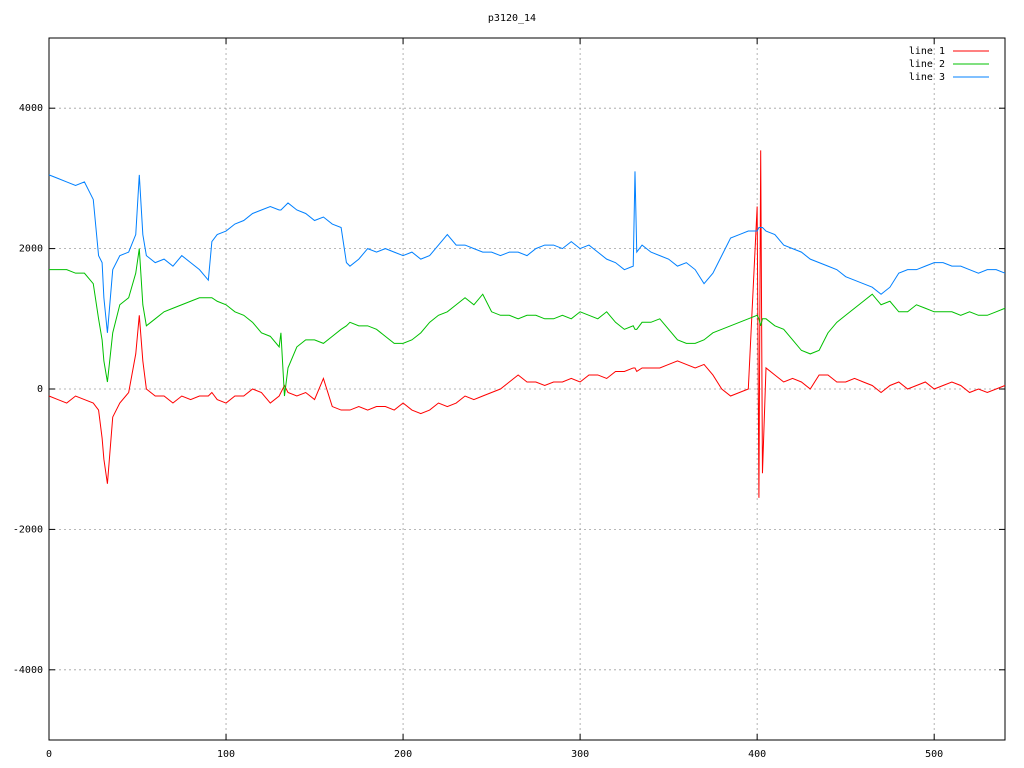  What do you see at coordinates (403, 754) in the screenshot?
I see `x-tick-label: 200` at bounding box center [403, 754].